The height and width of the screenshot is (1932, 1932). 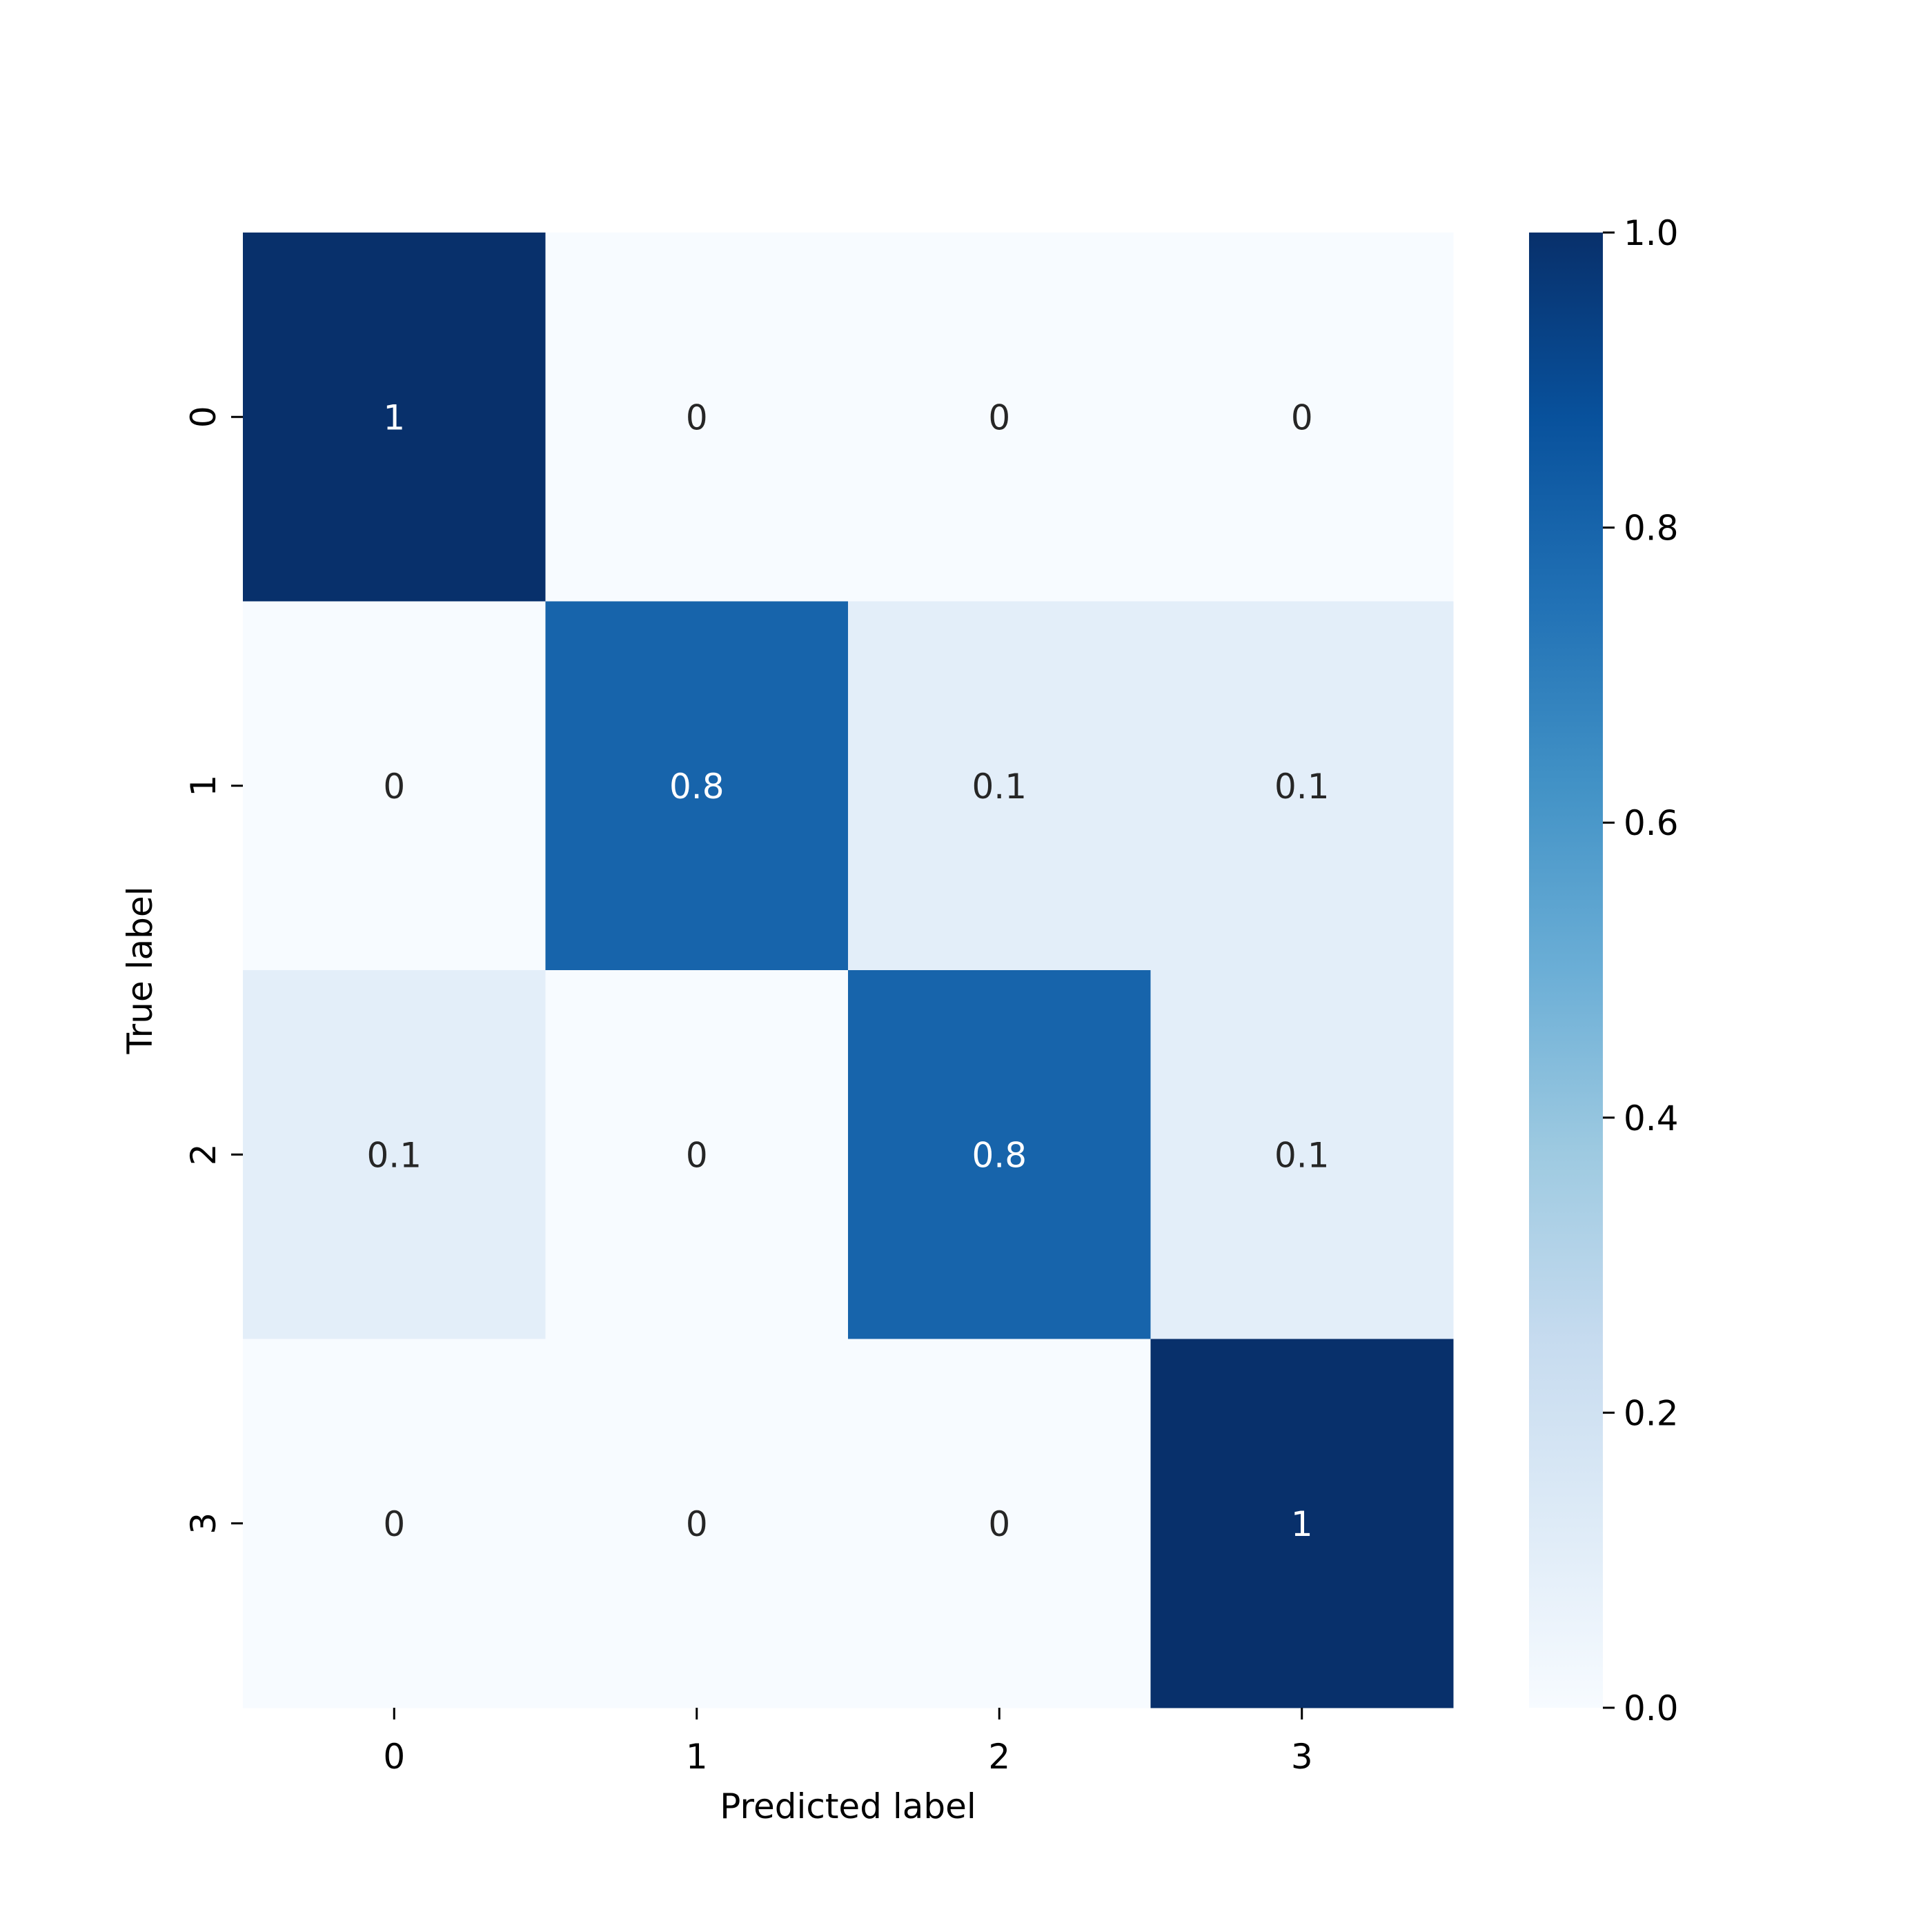 I want to click on x-tick-label: 1, so click(x=697, y=1757).